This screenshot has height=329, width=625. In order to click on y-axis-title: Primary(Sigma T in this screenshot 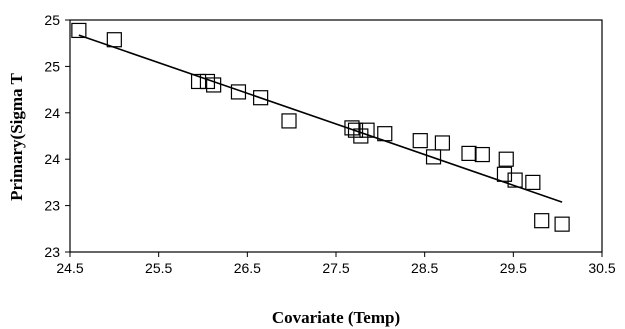, I will do `click(16, 137)`.